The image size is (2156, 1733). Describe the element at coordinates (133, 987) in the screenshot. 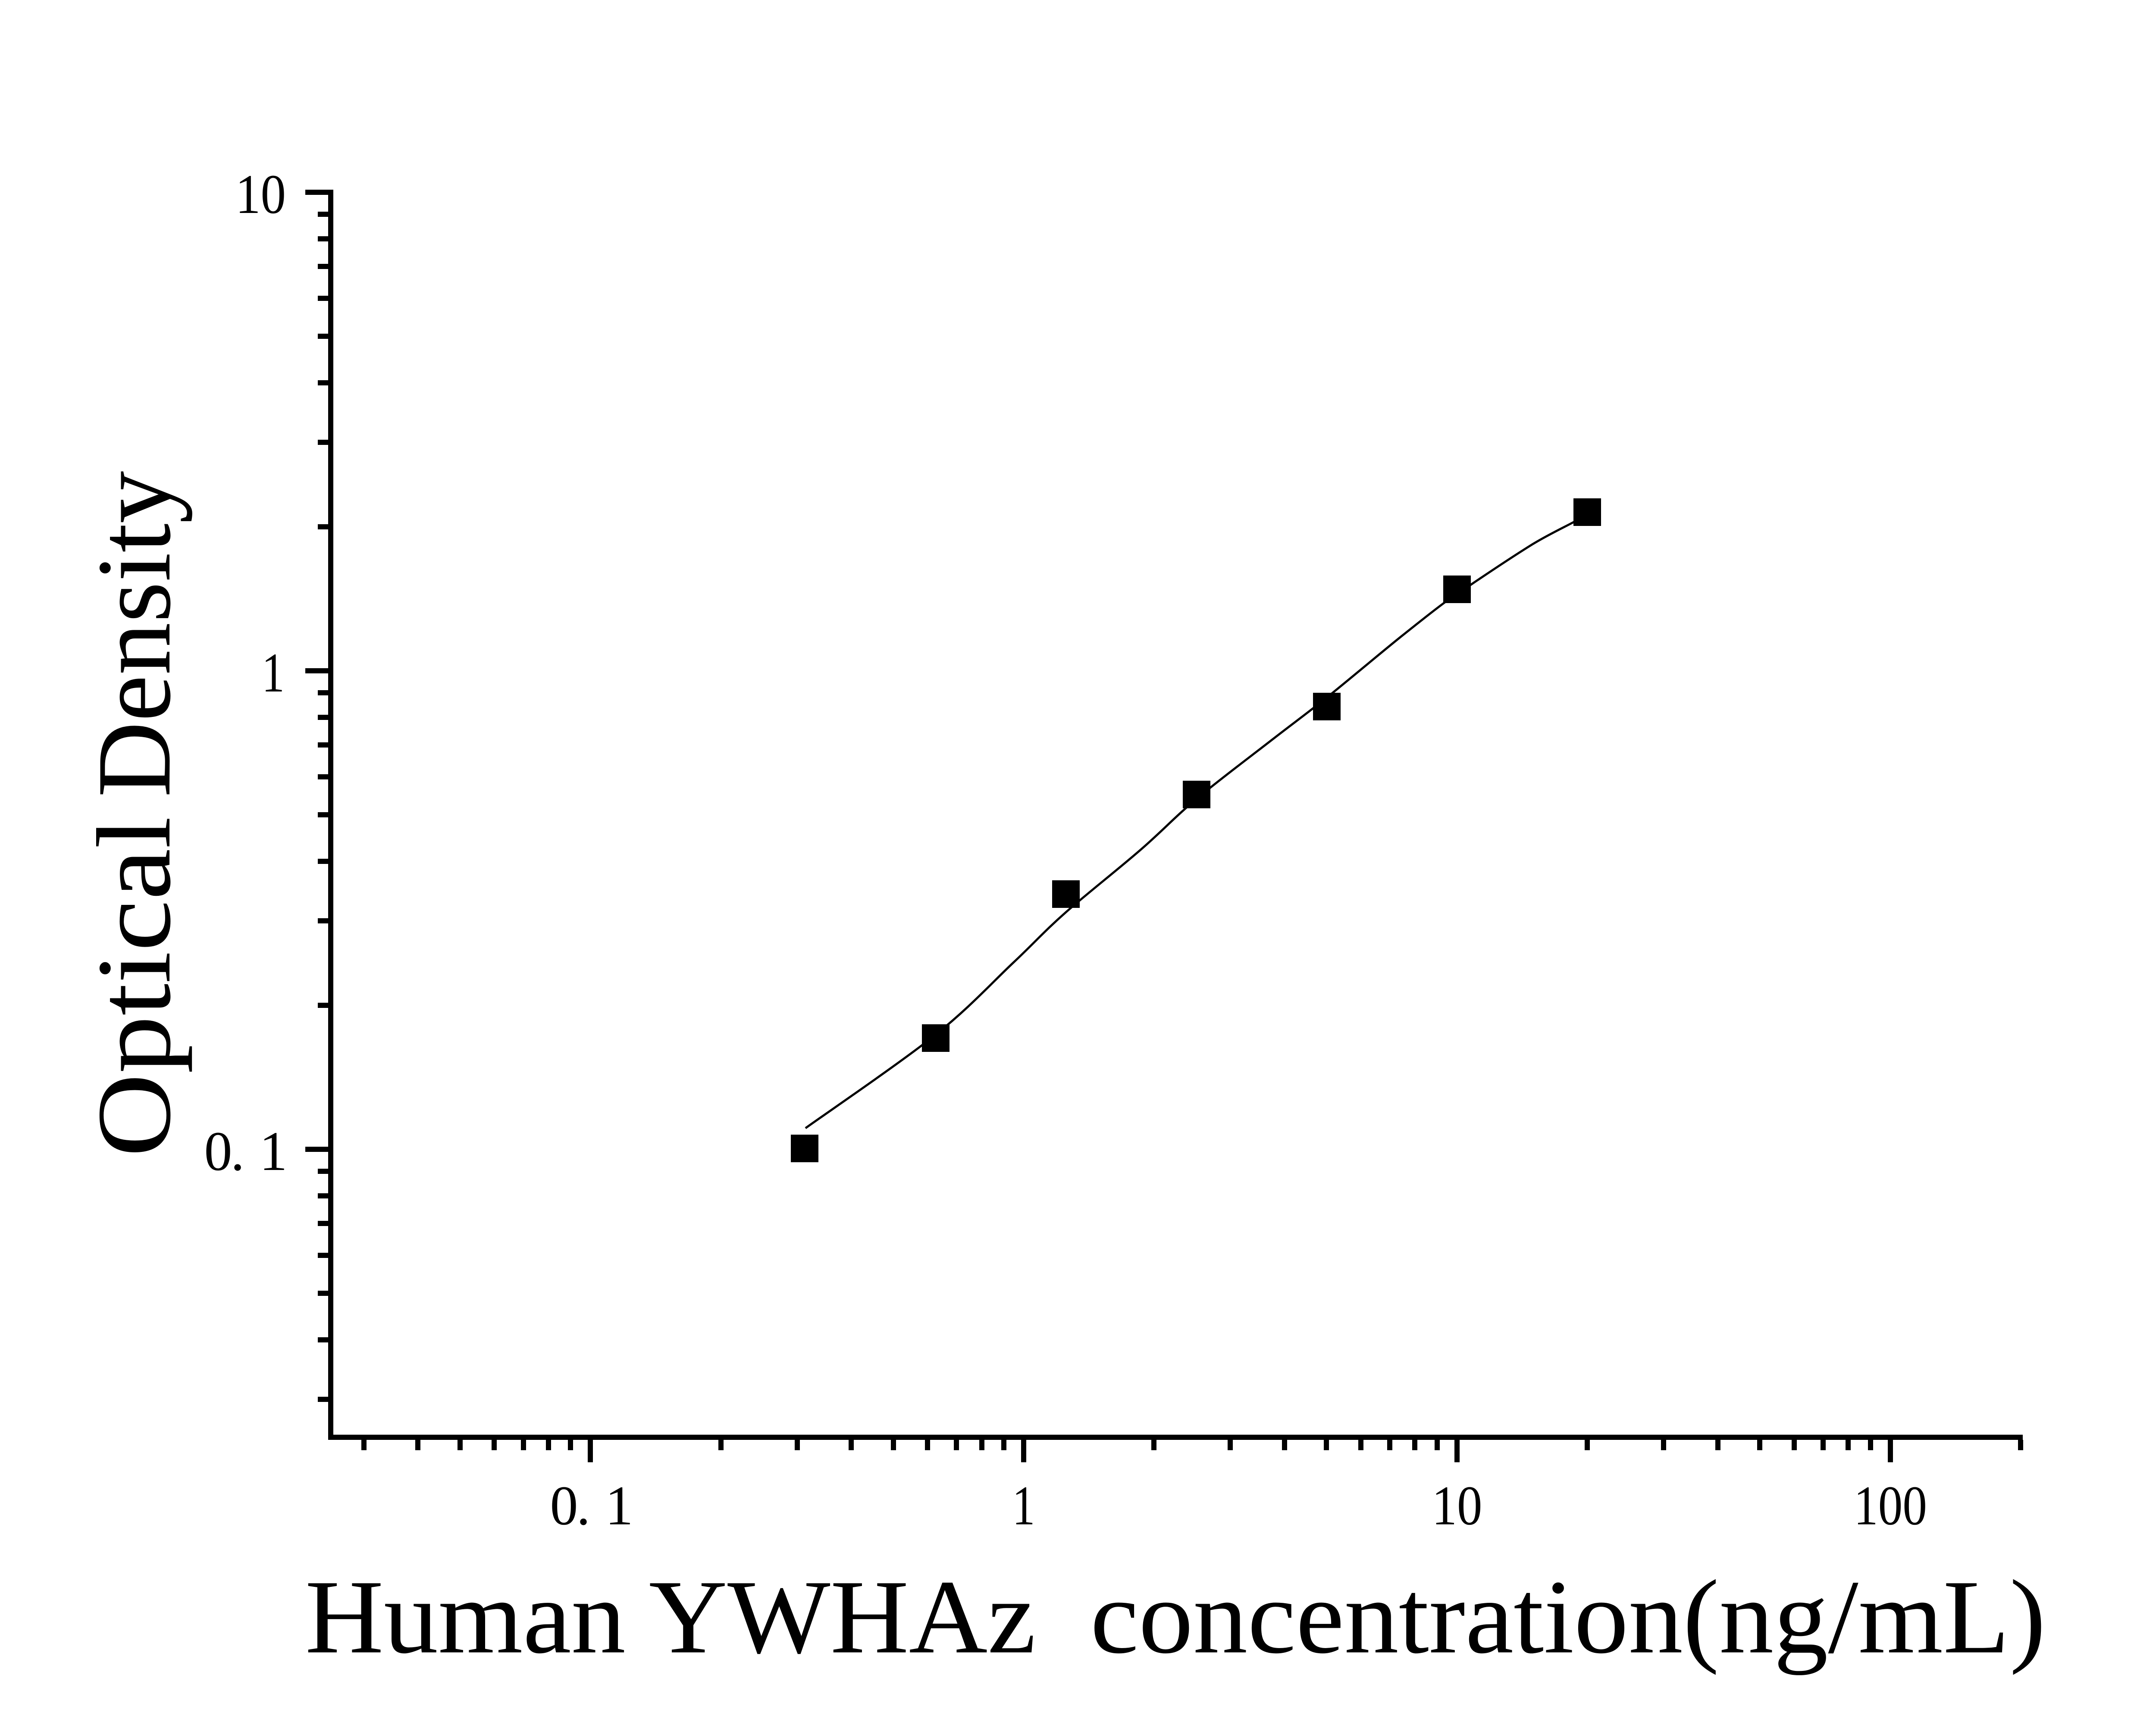

I see `svg-text: Optical` at that location.